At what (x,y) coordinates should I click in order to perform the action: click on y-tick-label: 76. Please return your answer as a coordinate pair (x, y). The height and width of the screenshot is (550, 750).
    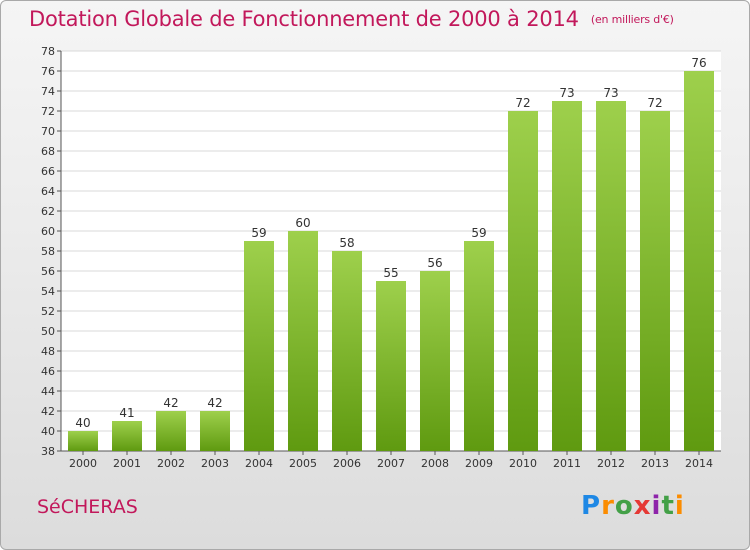
    Looking at the image, I should click on (48, 71).